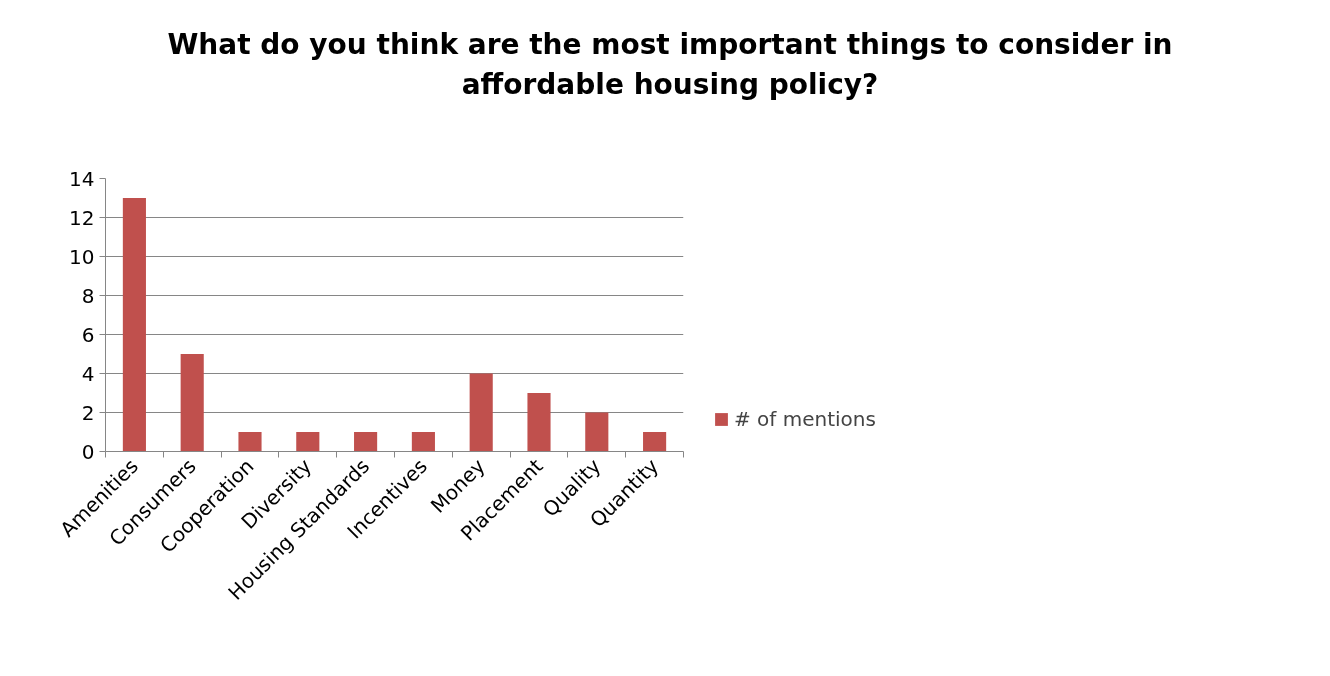  Describe the element at coordinates (88, 412) in the screenshot. I see `y-tick-label: 2` at that location.